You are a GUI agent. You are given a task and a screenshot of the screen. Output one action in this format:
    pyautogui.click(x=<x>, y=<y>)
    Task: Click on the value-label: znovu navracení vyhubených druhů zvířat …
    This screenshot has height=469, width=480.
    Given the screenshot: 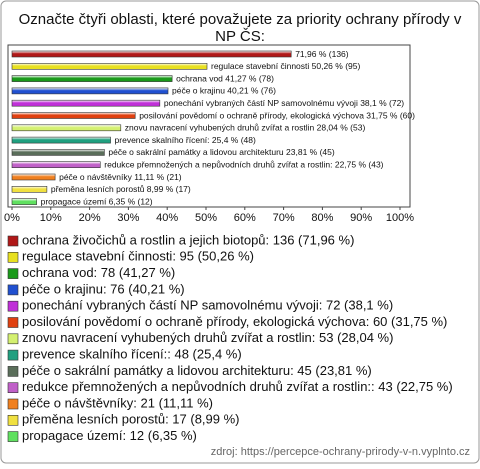 What is the action you would take?
    pyautogui.click(x=245, y=128)
    